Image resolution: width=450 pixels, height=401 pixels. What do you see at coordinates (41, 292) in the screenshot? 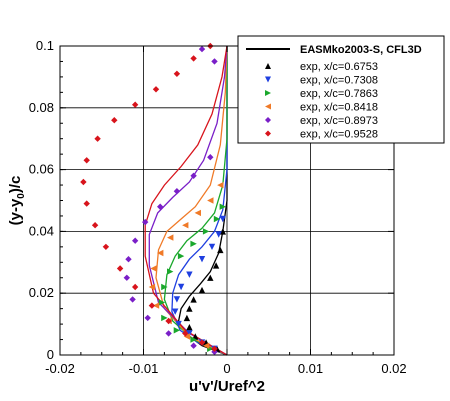
I see `y-tick-label: 0.02` at bounding box center [41, 292].